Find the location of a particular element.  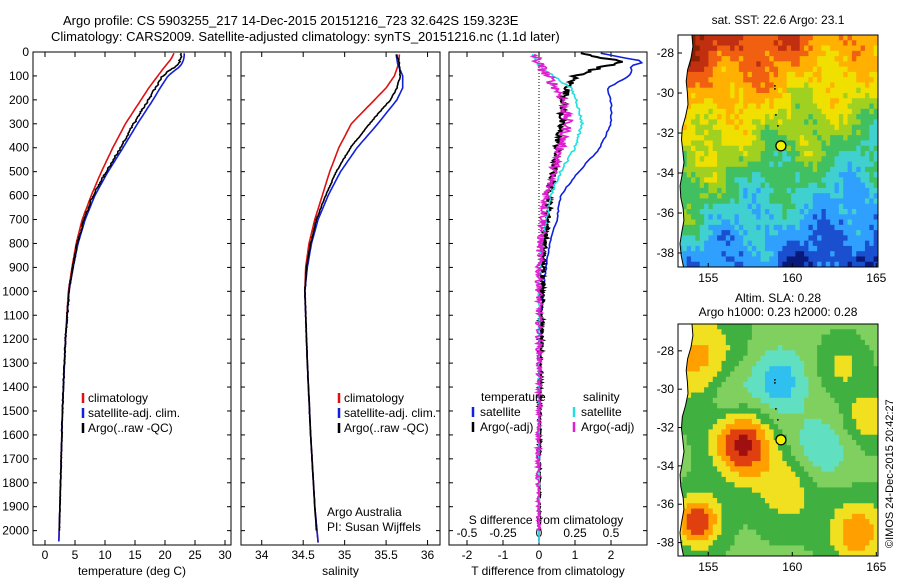

y-tick-label: -36 is located at coordinates (666, 504).